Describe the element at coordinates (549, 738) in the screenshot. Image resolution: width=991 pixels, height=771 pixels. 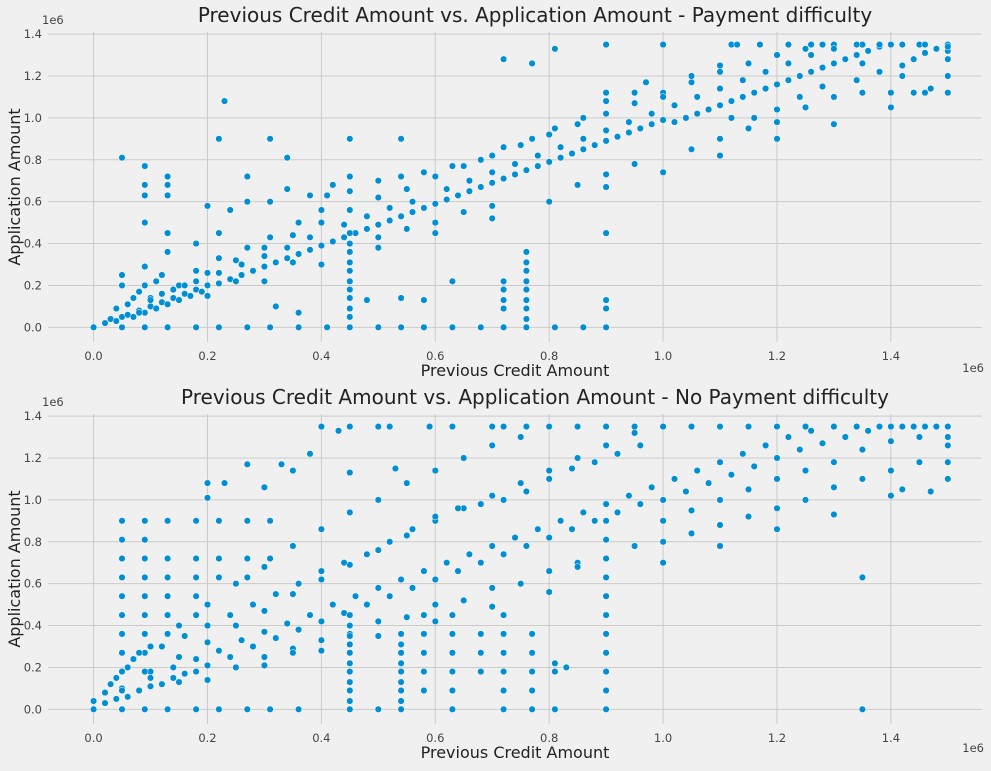
I see `x-tick-label: 0.8` at that location.